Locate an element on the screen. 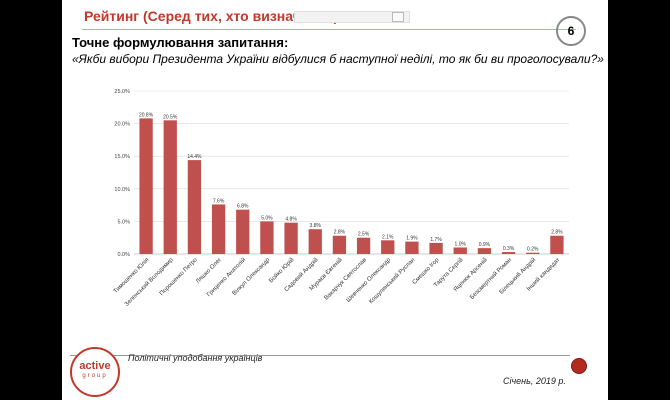 Image resolution: width=670 pixels, height=400 pixels. x-tick-label: Шевченко Олександр is located at coordinates (369, 280).